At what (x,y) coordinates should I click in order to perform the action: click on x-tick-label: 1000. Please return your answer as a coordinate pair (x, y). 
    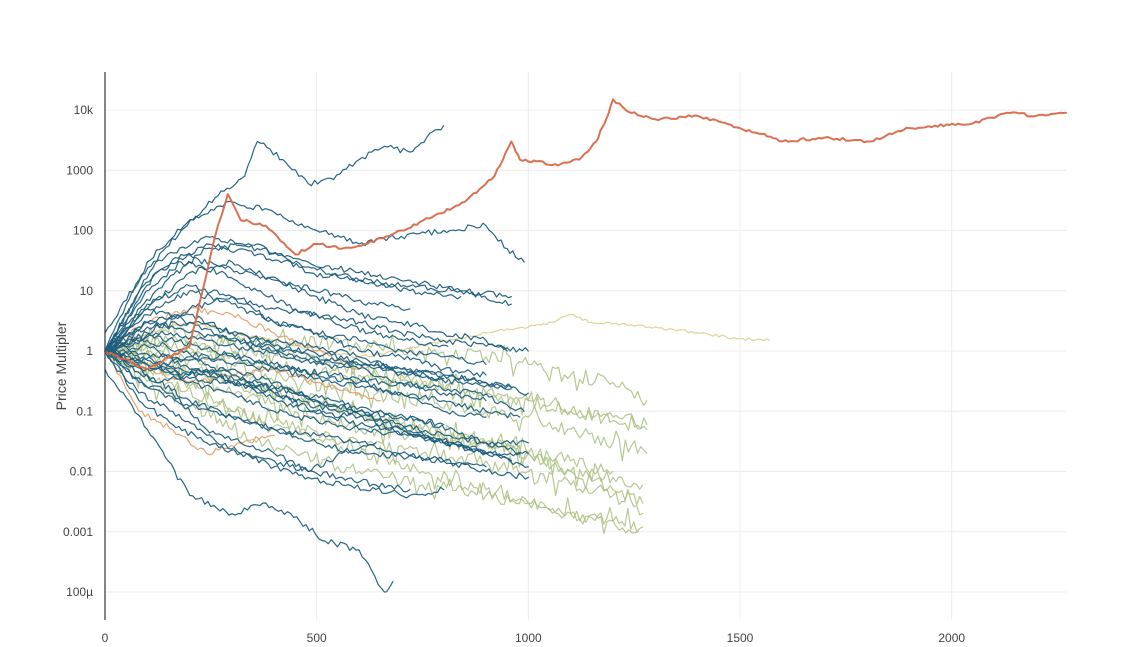
    Looking at the image, I should click on (528, 638).